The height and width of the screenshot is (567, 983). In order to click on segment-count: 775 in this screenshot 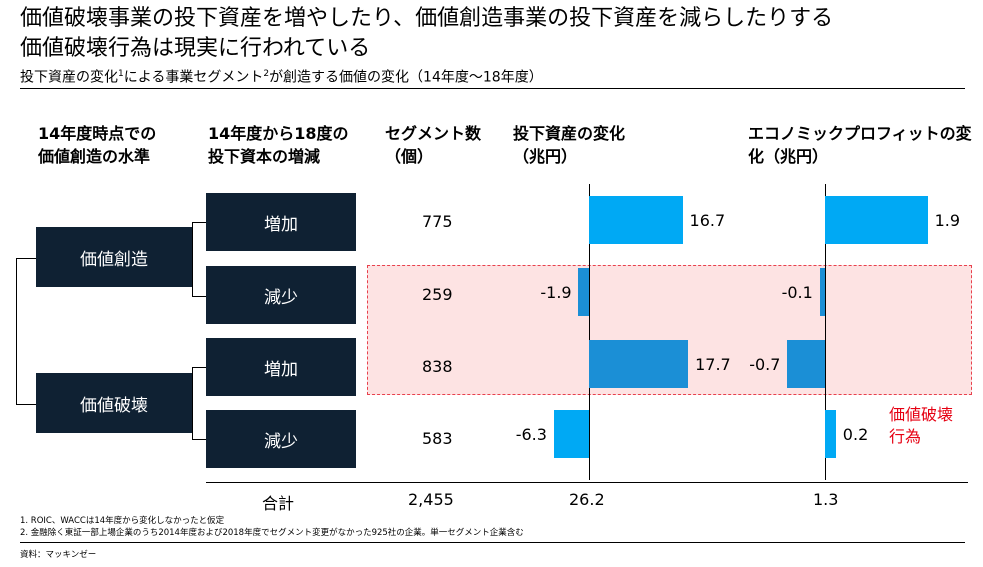, I will do `click(437, 221)`.